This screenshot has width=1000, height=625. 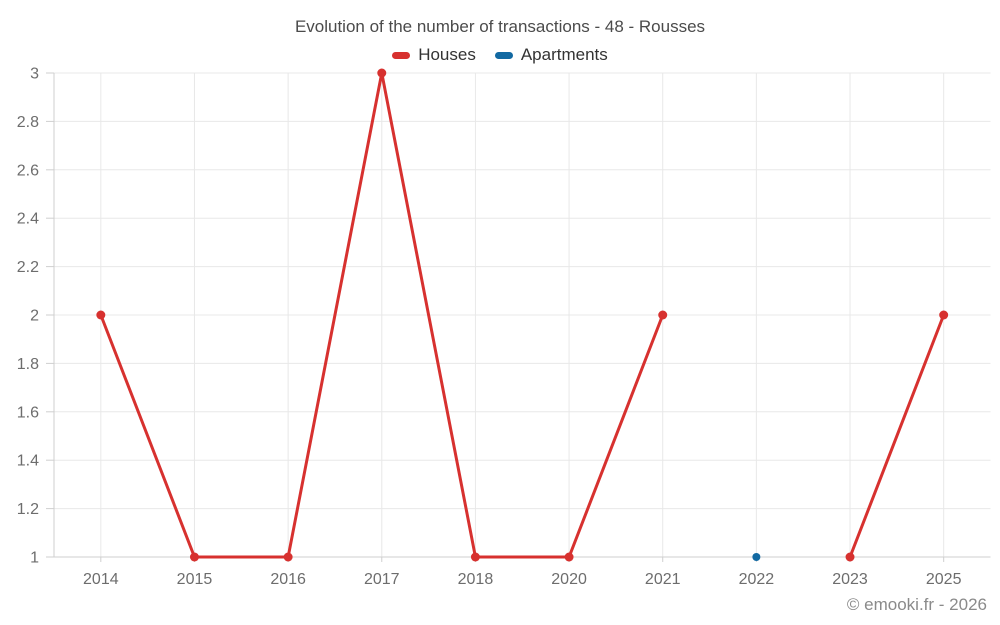 I want to click on y-tick-label: 1.4, so click(x=28, y=461).